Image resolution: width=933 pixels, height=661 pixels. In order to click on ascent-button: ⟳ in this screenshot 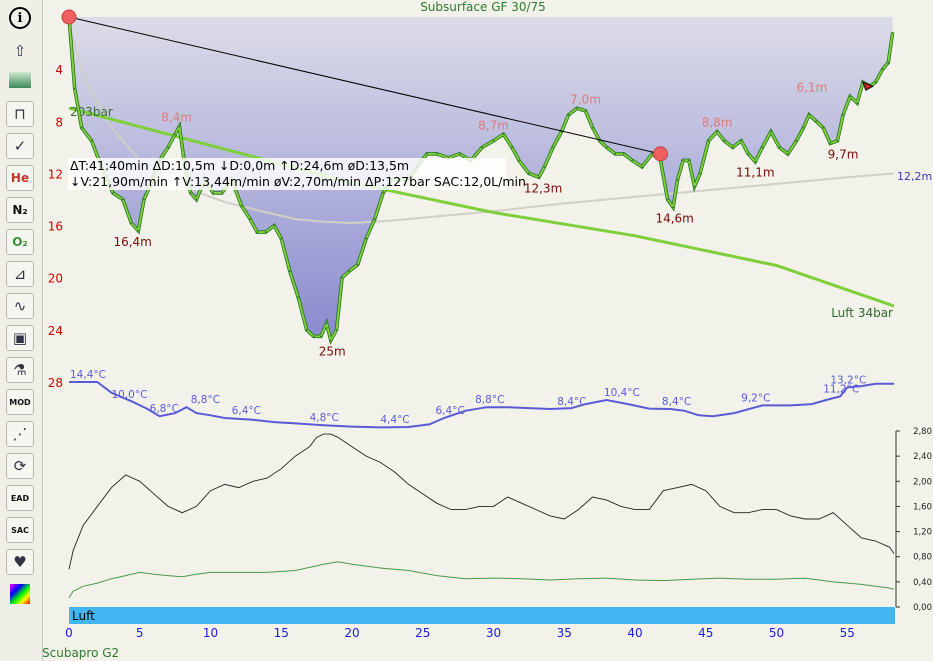, I will do `click(20, 466)`.